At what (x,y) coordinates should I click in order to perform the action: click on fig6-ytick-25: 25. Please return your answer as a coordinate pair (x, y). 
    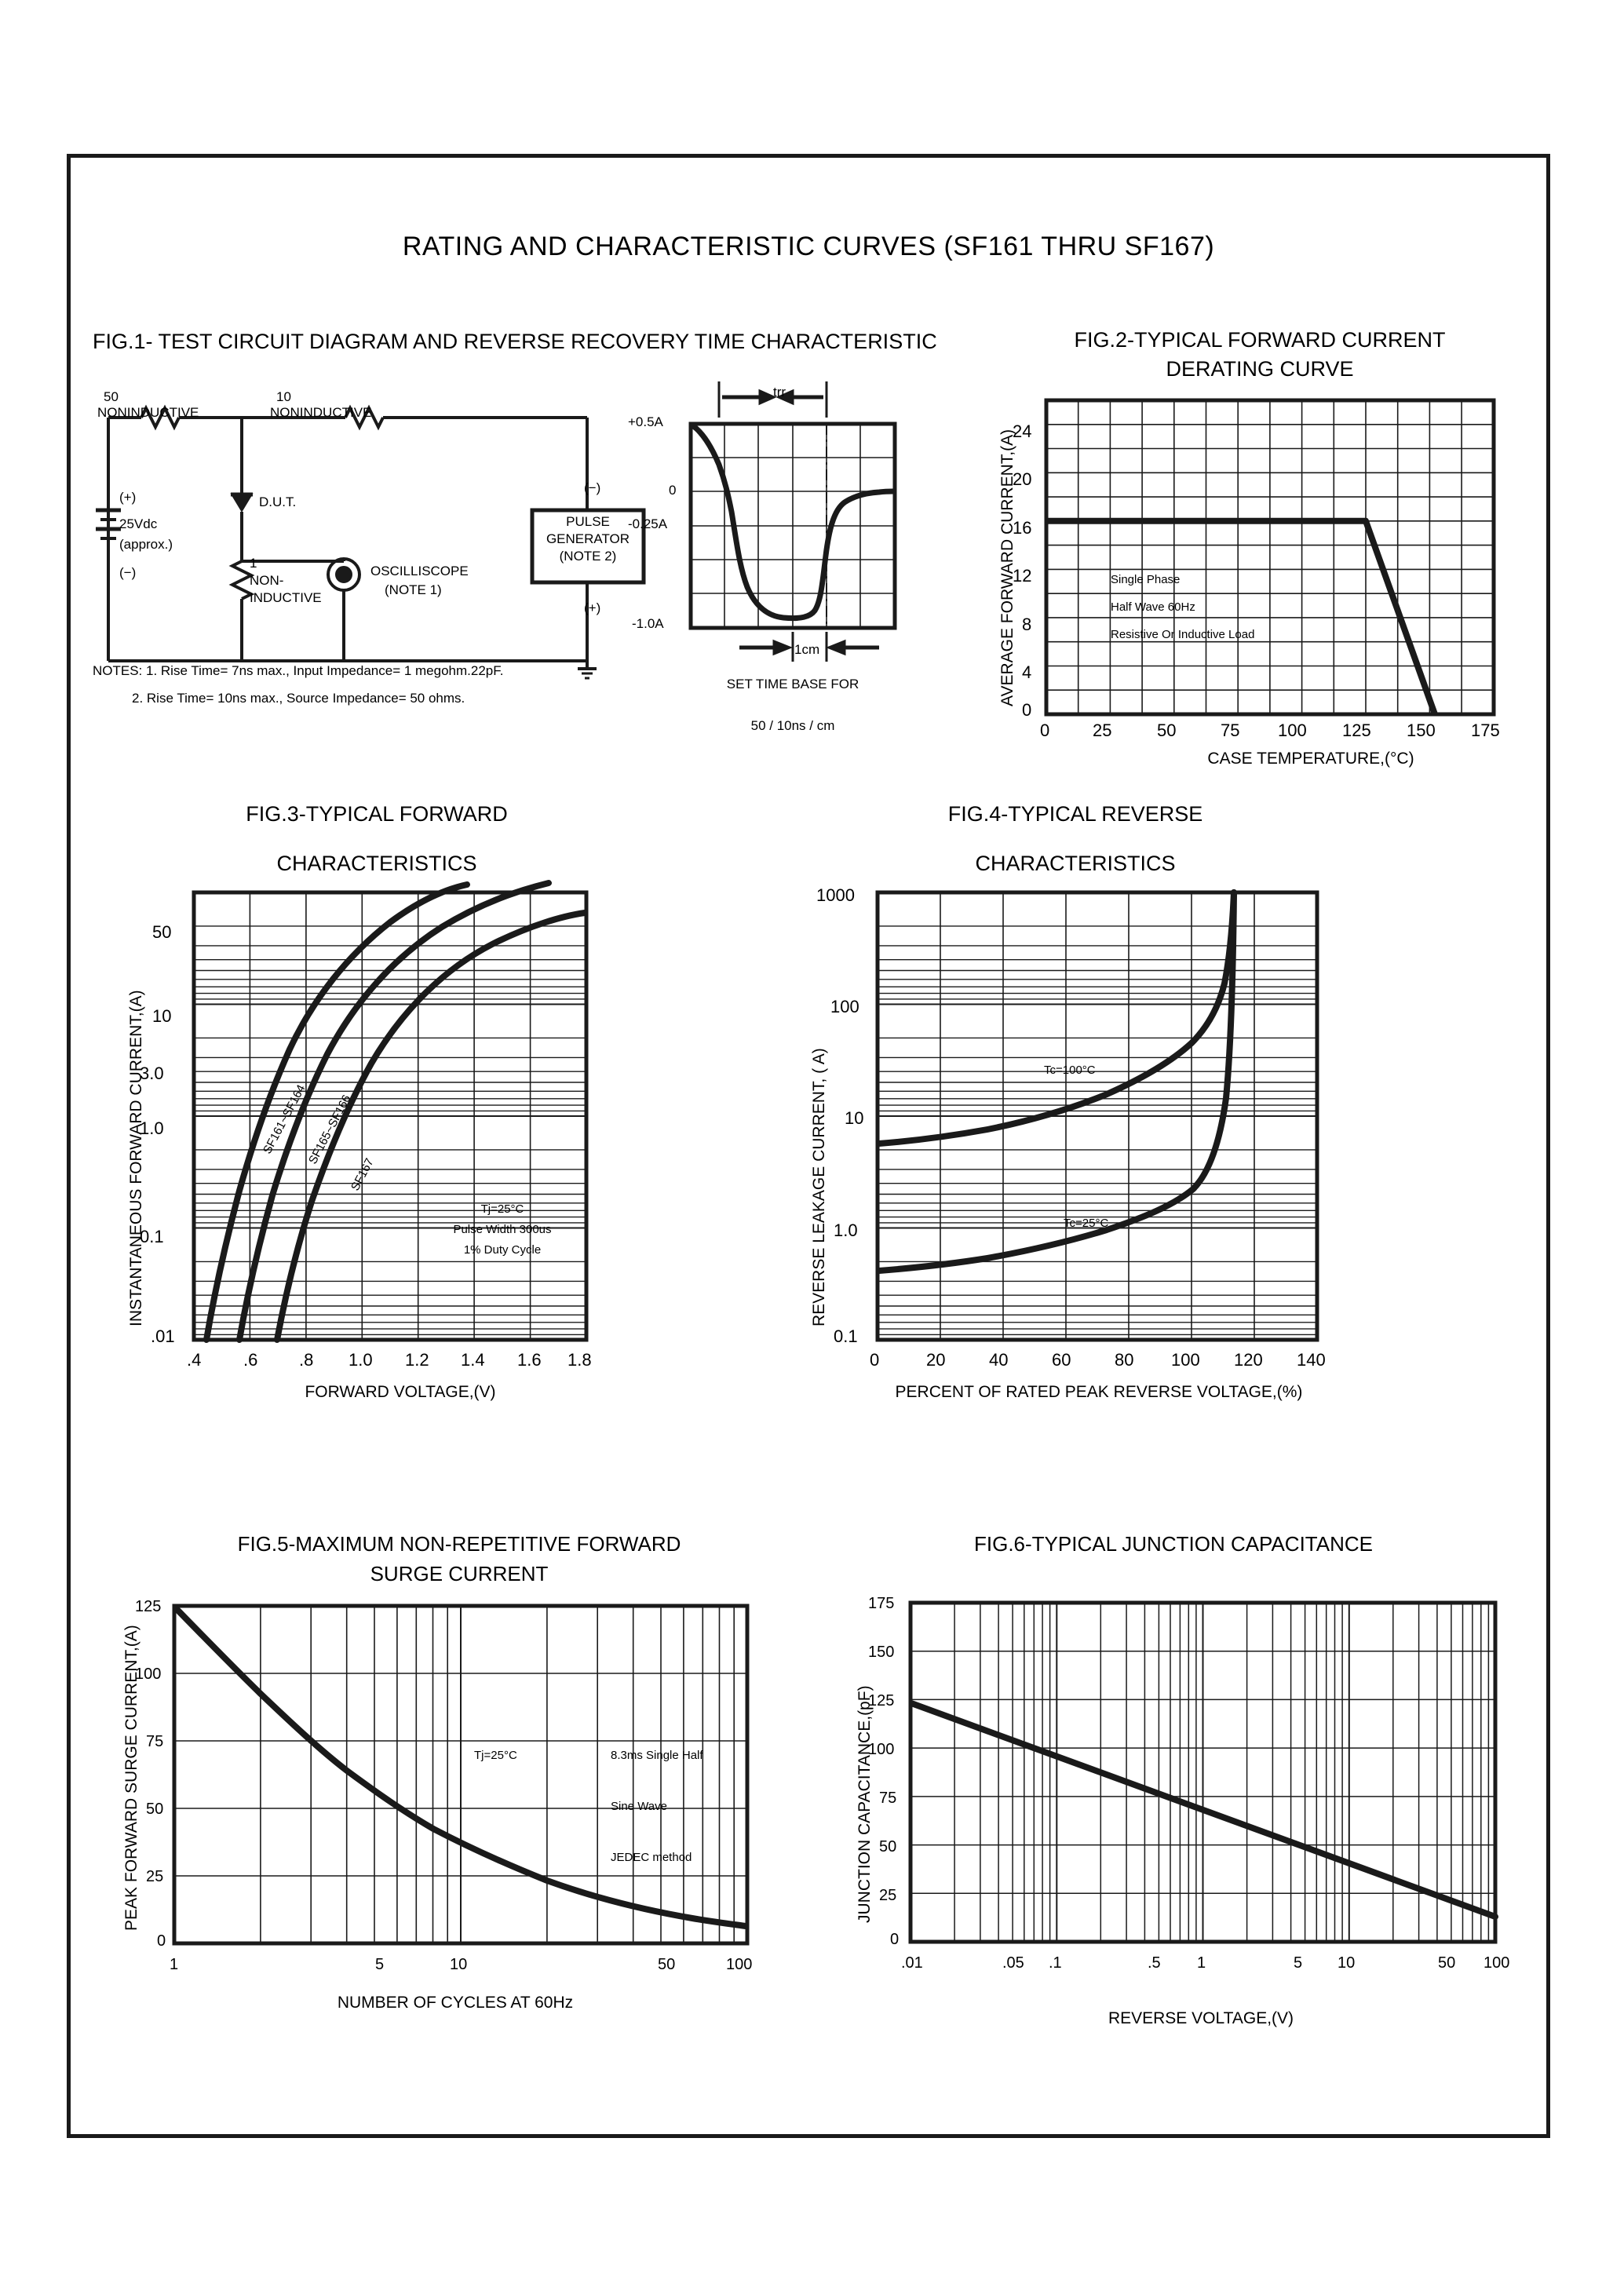
    Looking at the image, I should click on (888, 1895).